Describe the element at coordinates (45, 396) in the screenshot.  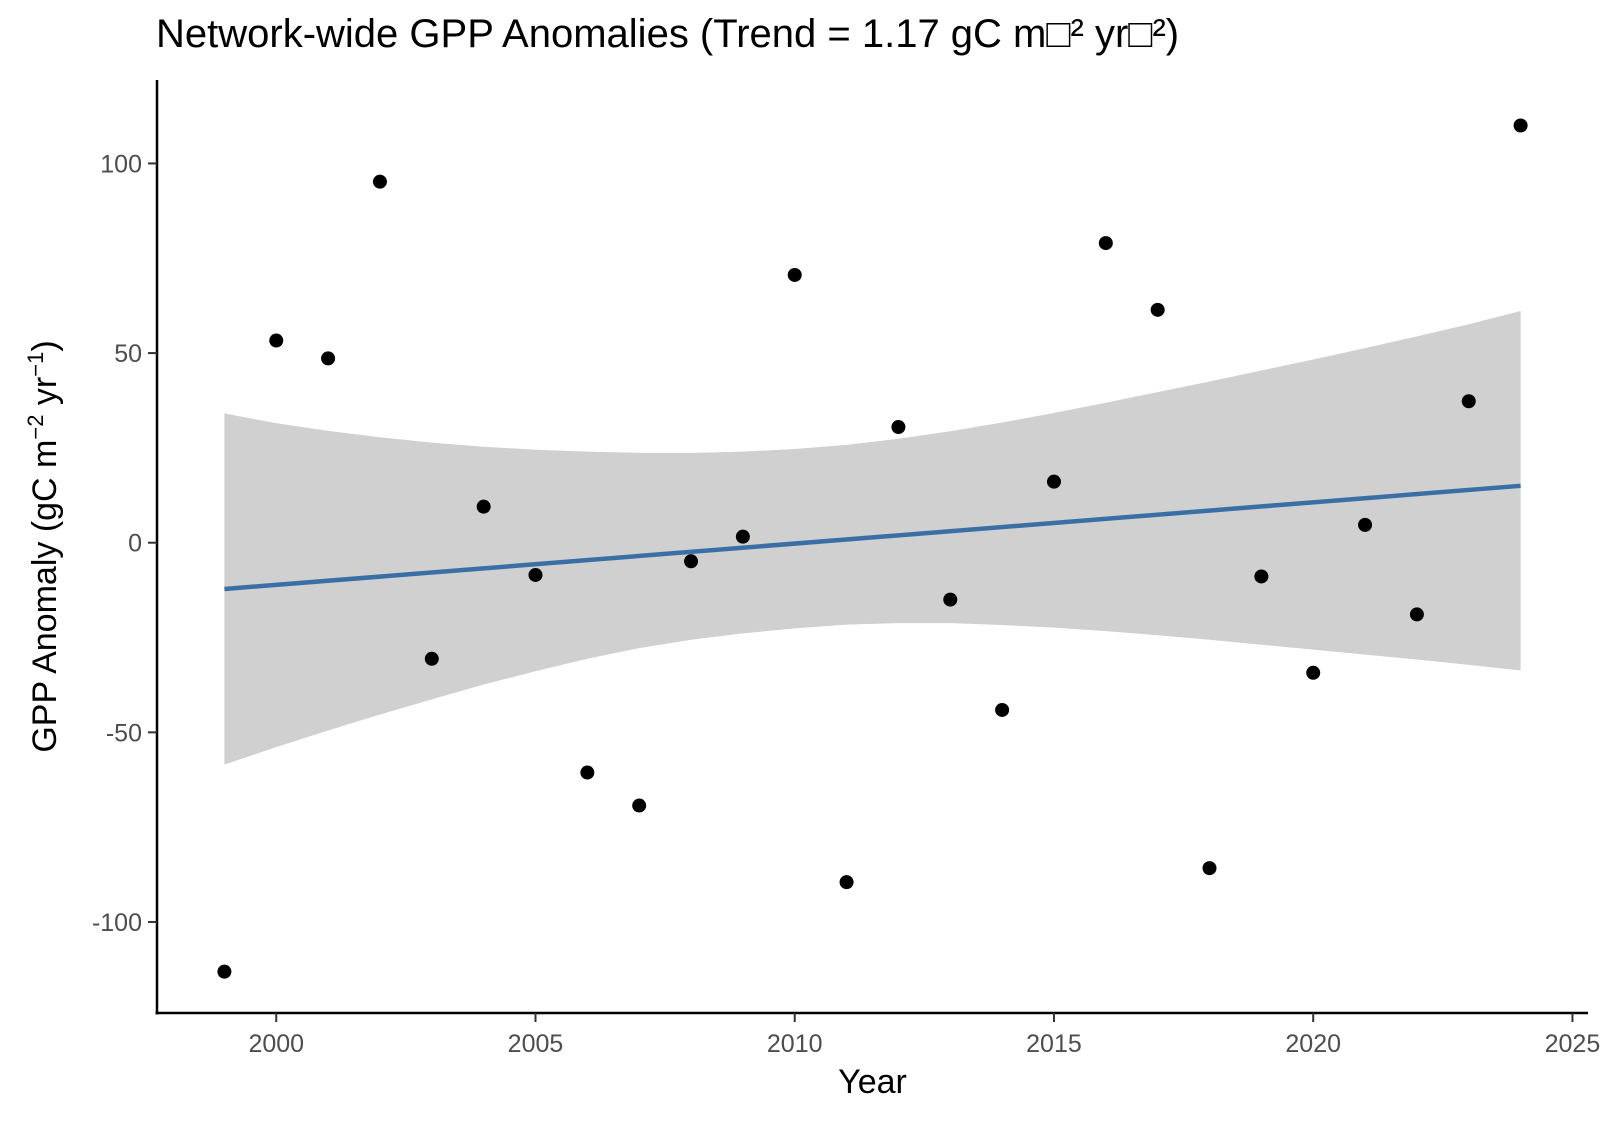
I see `y-axis-title-part: yr` at that location.